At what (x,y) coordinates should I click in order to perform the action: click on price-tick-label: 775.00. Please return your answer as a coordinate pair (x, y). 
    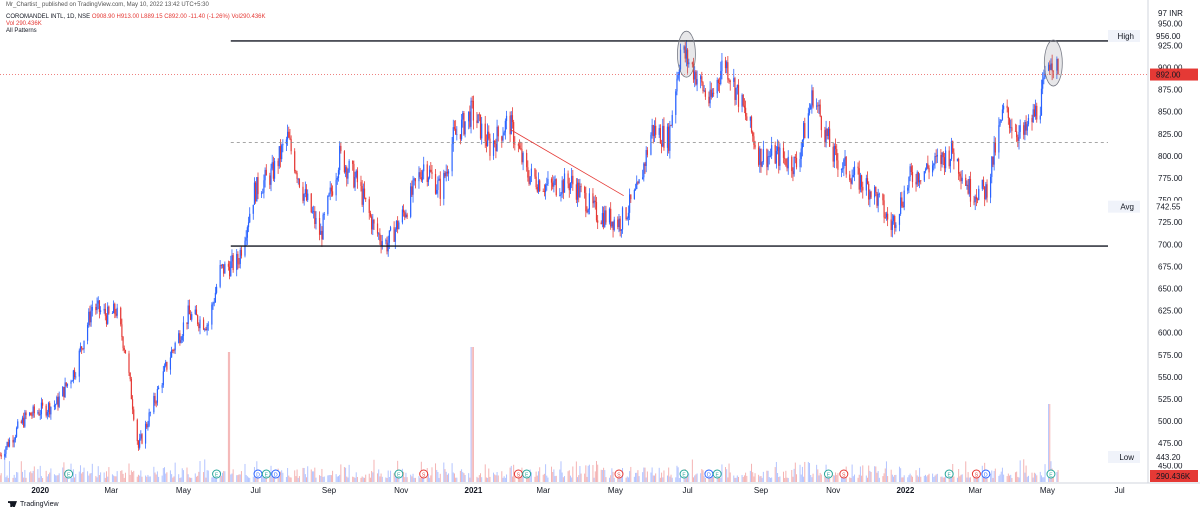
    Looking at the image, I should click on (1170, 178).